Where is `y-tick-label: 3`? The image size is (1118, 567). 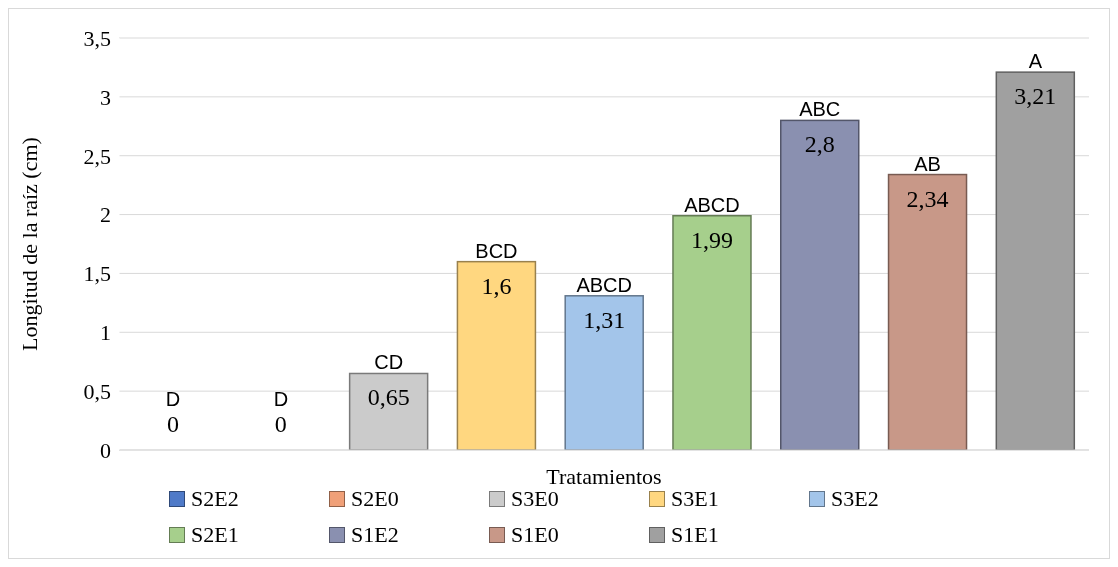 y-tick-label: 3 is located at coordinates (105, 97).